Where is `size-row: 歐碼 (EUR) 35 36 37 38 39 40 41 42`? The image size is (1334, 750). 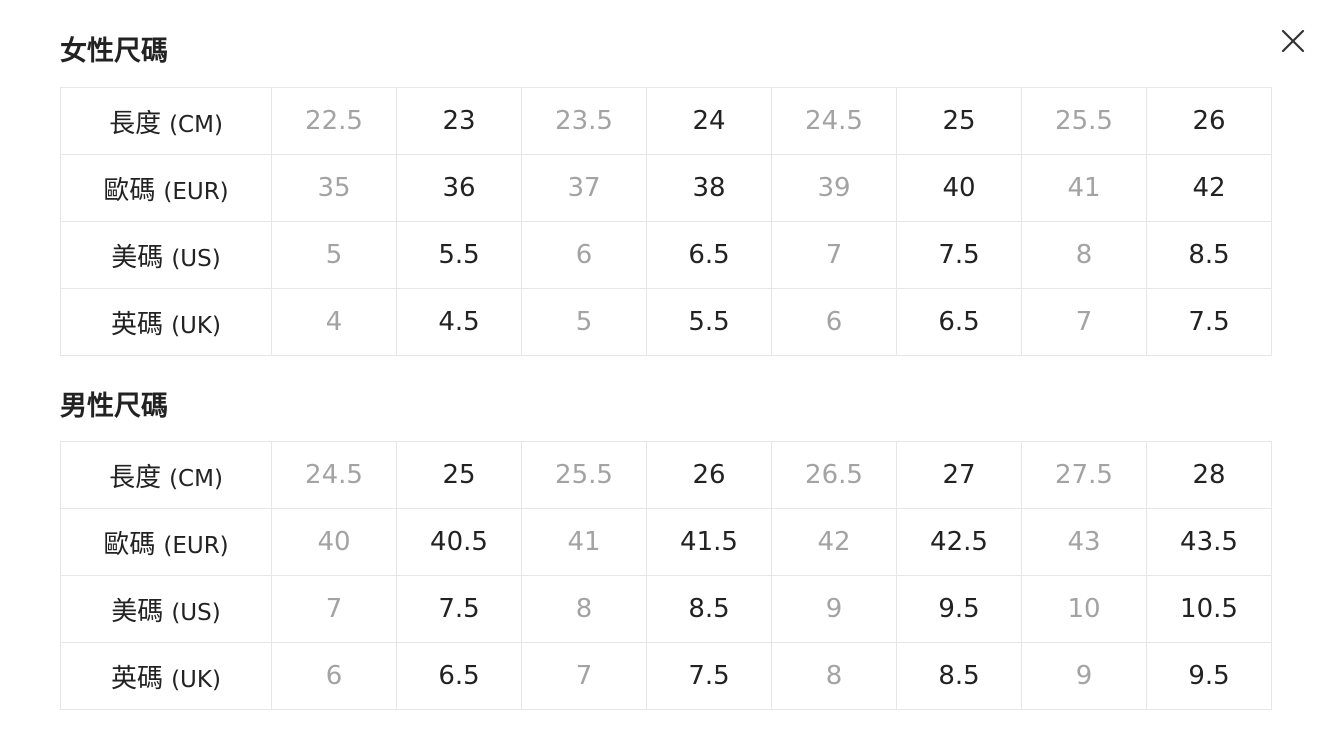
size-row: 歐碼 (EUR) 35 36 37 38 39 40 41 42 is located at coordinates (666, 188).